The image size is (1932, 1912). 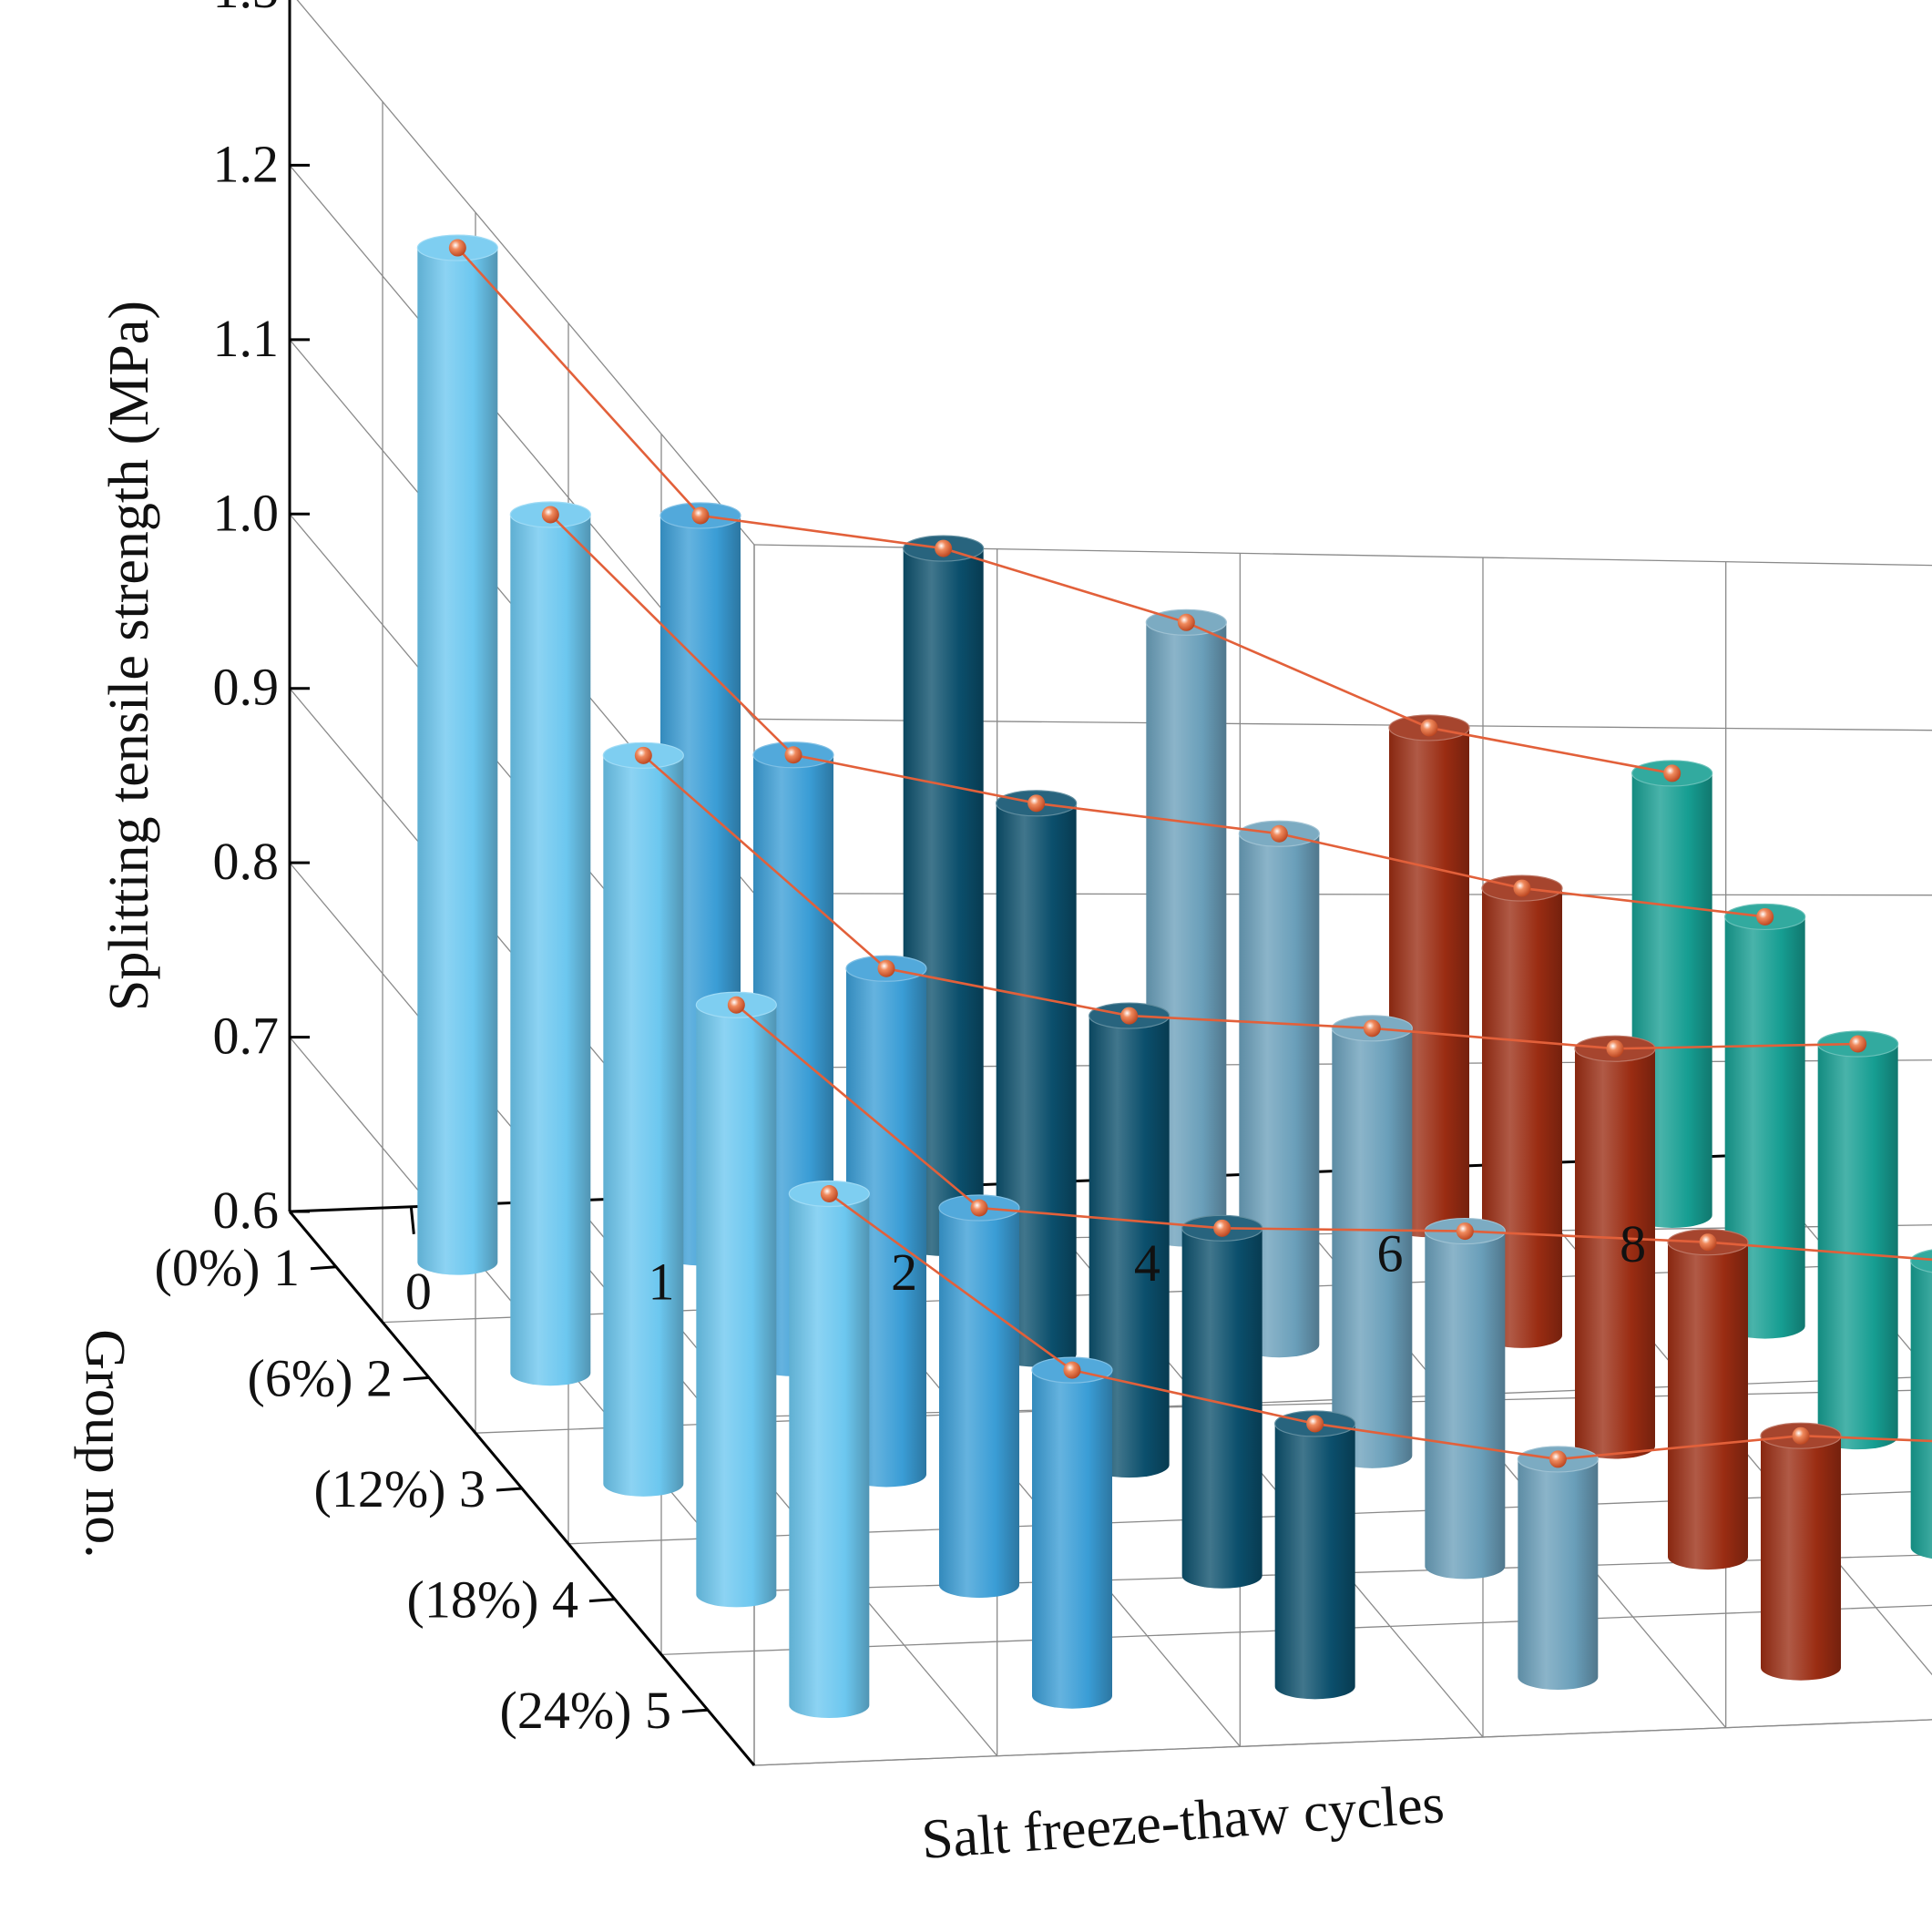 What do you see at coordinates (247, 513) in the screenshot?
I see `z-tick-label: 1.0` at bounding box center [247, 513].